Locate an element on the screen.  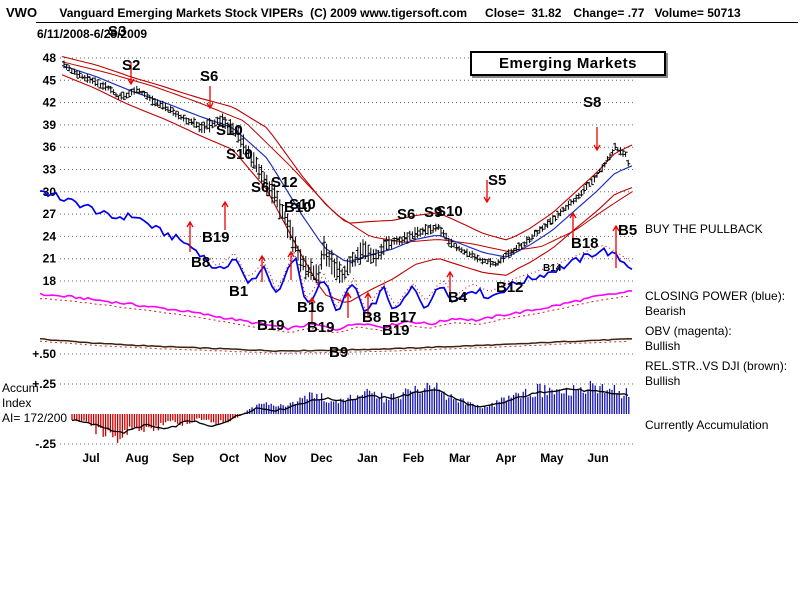
signal-label-B18: B18 is located at coordinates (585, 243).